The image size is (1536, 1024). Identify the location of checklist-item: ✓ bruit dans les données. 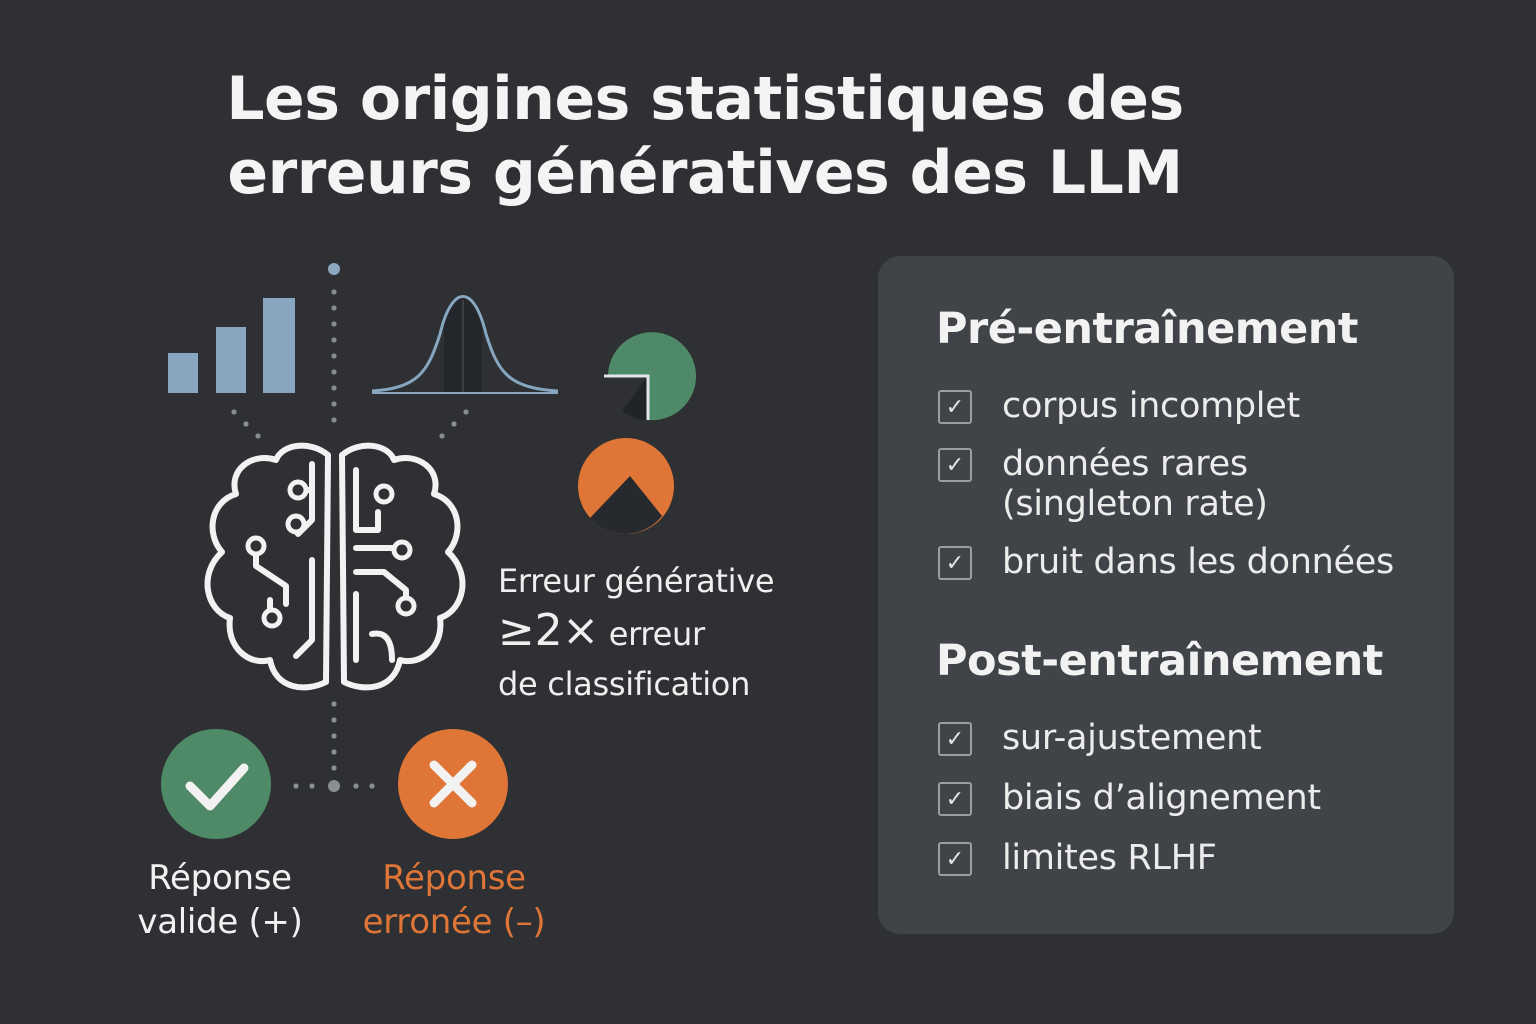
(1166, 562).